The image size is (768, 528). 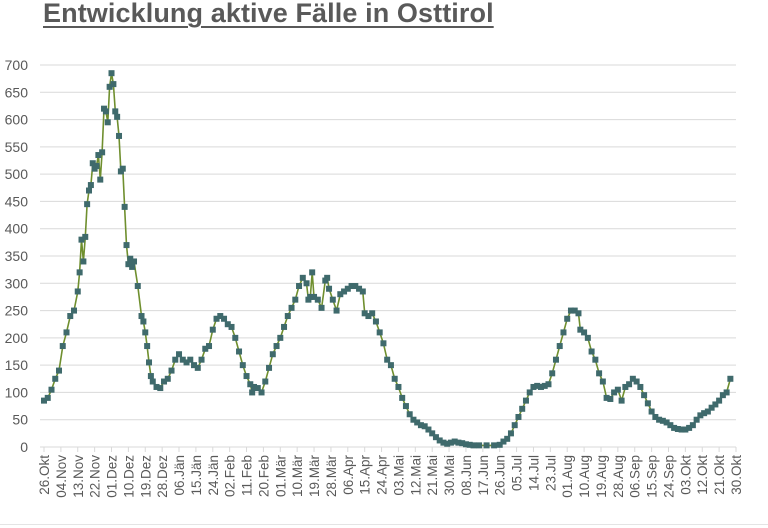 I want to click on x-tick-label: 21.Okt, so click(x=719, y=475).